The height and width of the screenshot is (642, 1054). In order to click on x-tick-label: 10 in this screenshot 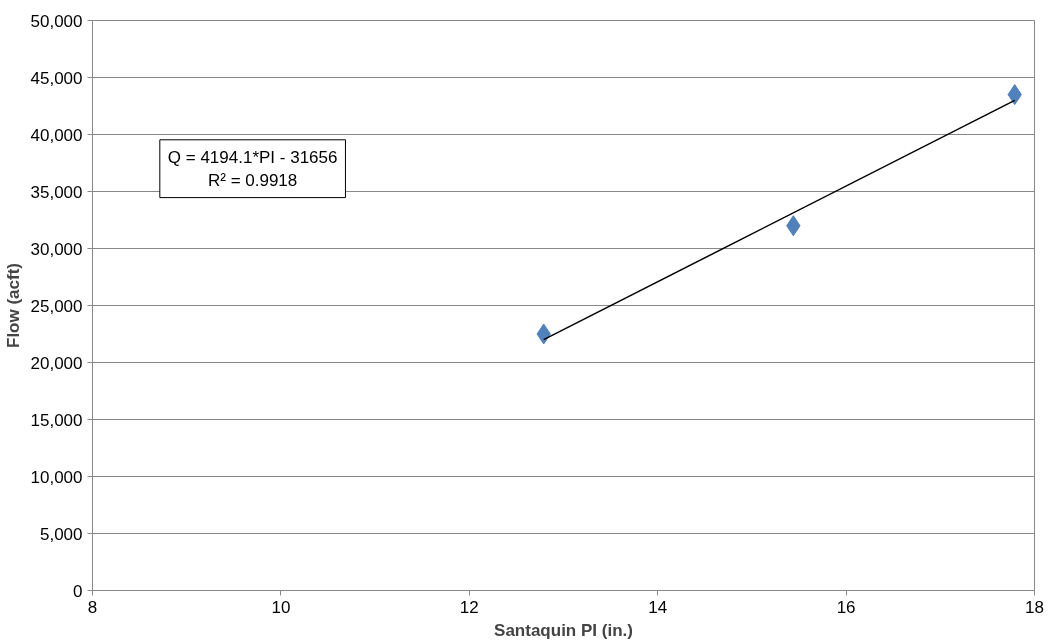, I will do `click(281, 607)`.